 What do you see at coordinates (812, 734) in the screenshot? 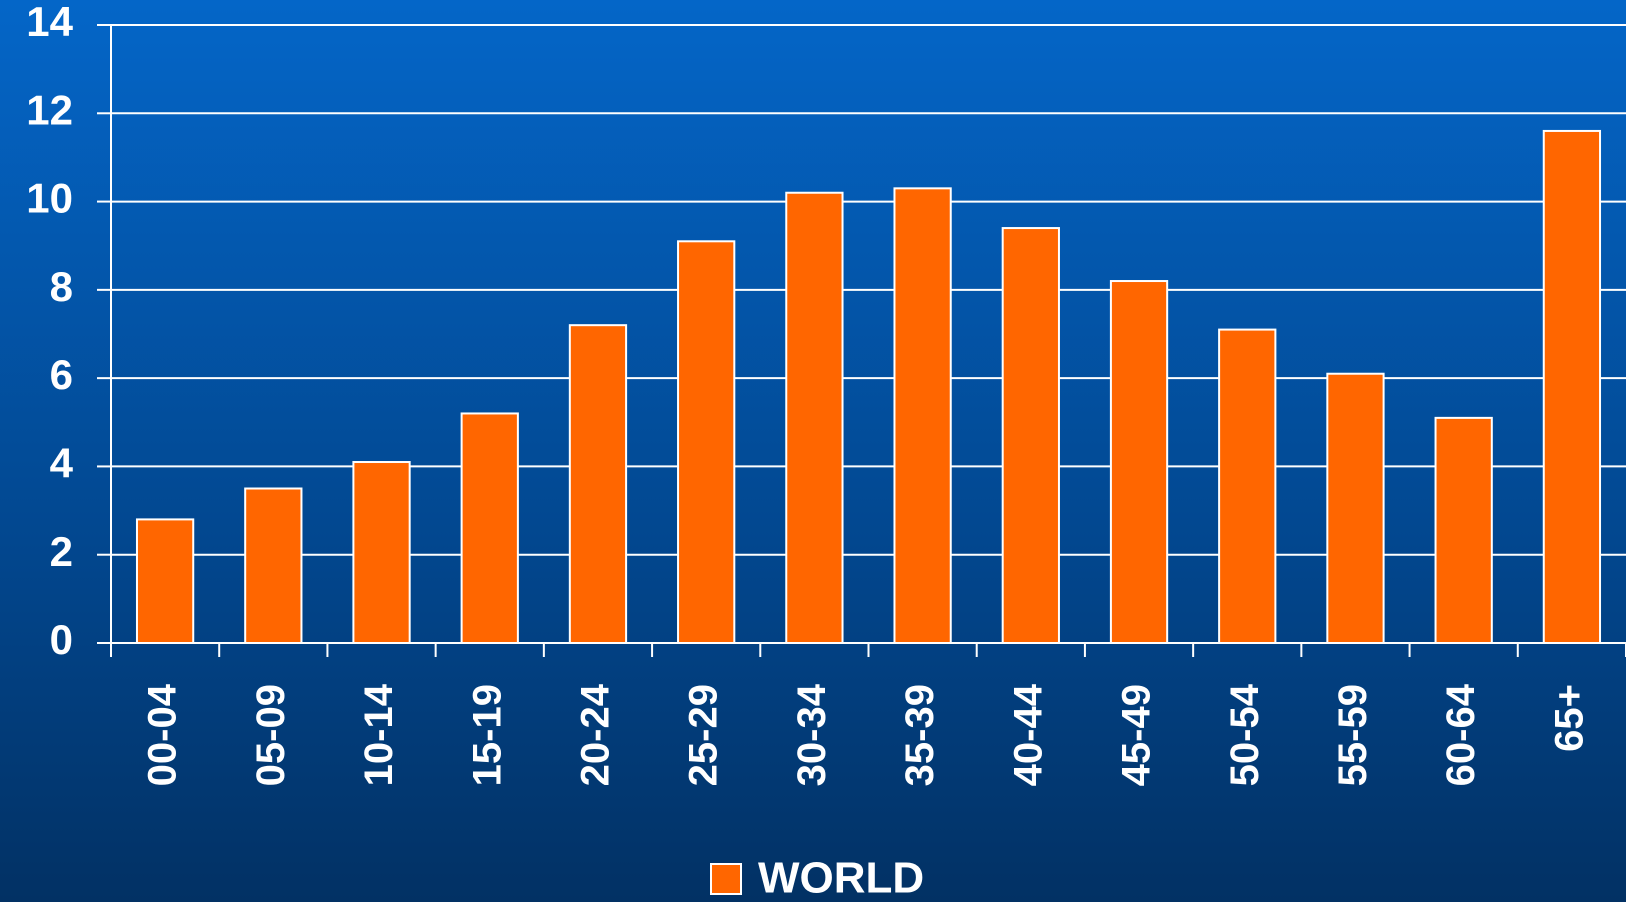
I see `x-tick-label: 30-34` at bounding box center [812, 734].